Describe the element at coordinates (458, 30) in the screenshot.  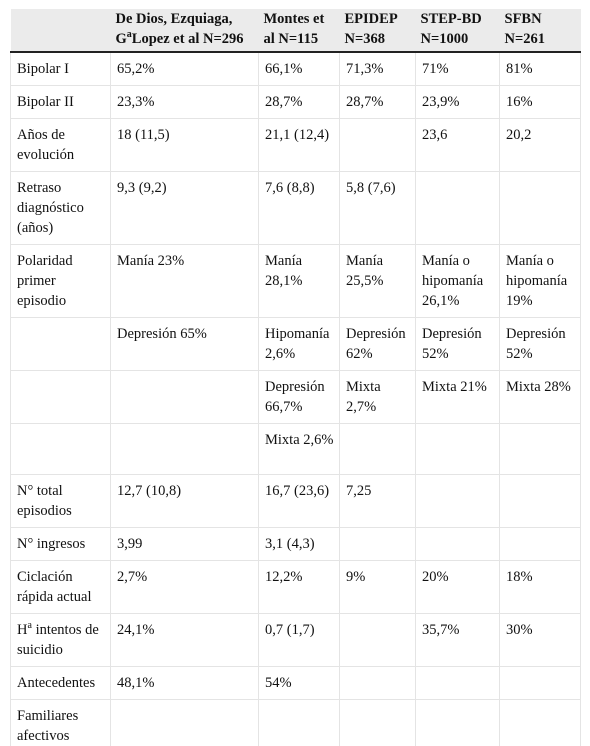
I see `header-cell-step-bd: STEP-BD N=1000` at that location.